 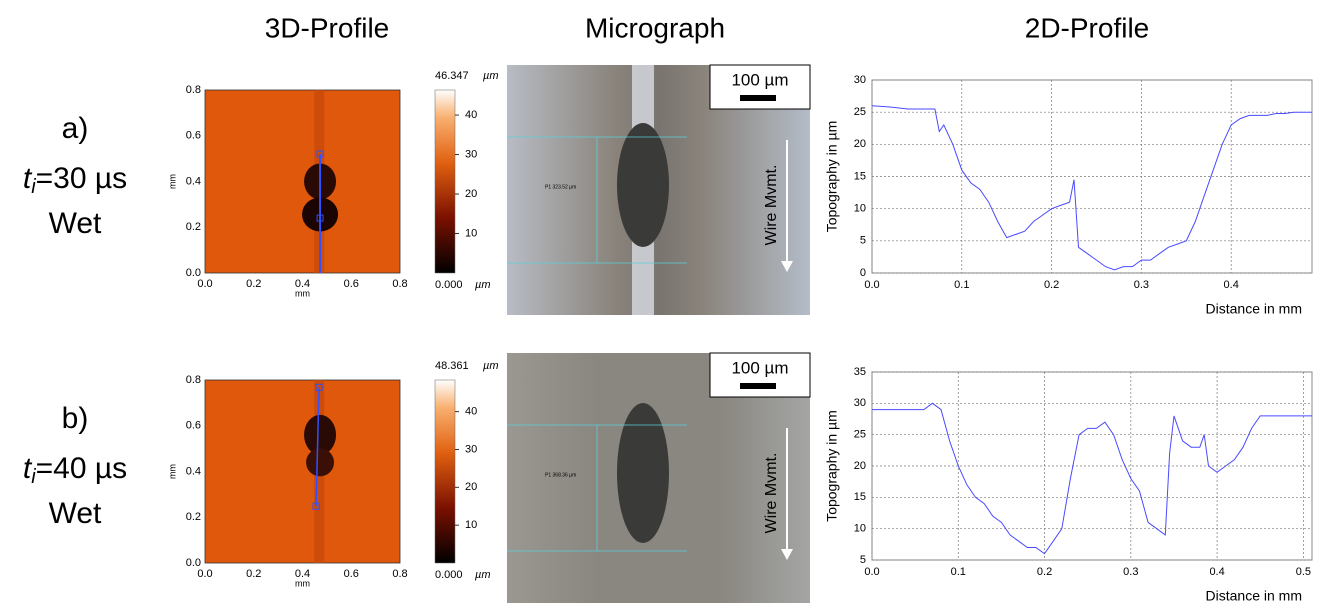 What do you see at coordinates (863, 273) in the screenshot?
I see `y-tick-label: 0` at bounding box center [863, 273].